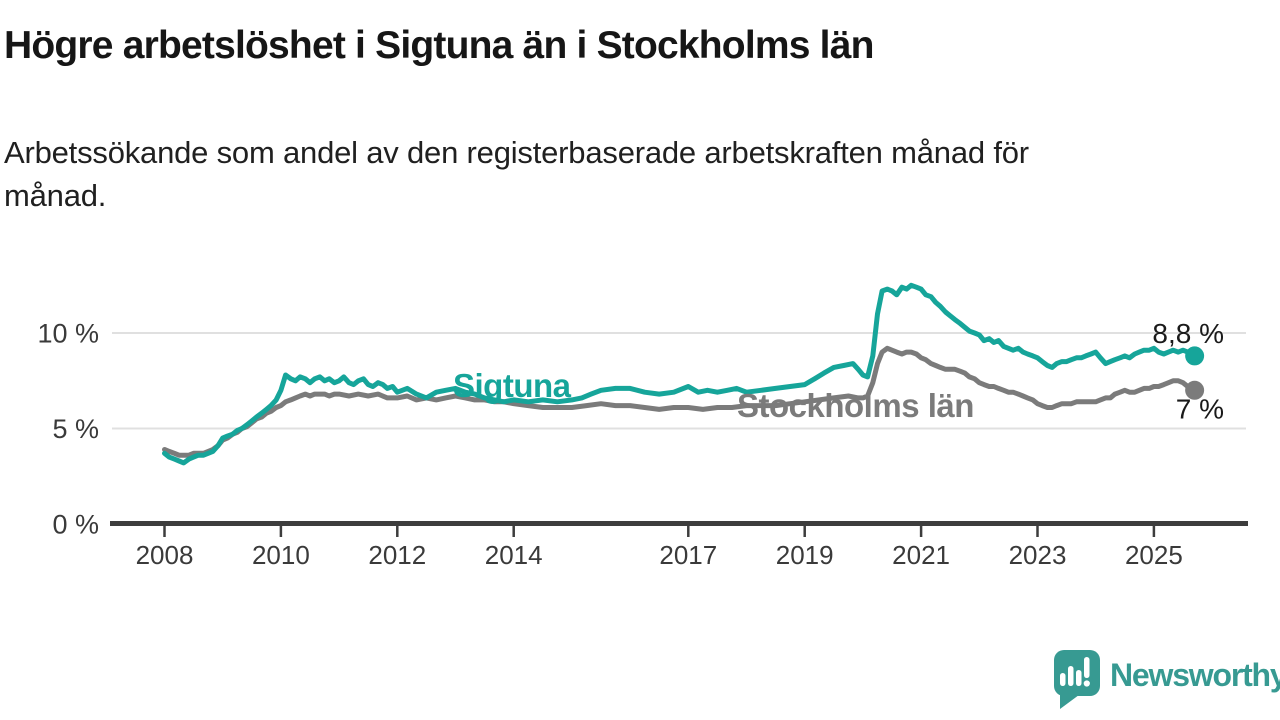  What do you see at coordinates (75, 429) in the screenshot?
I see `y-axis-tick-label: 5 %` at bounding box center [75, 429].